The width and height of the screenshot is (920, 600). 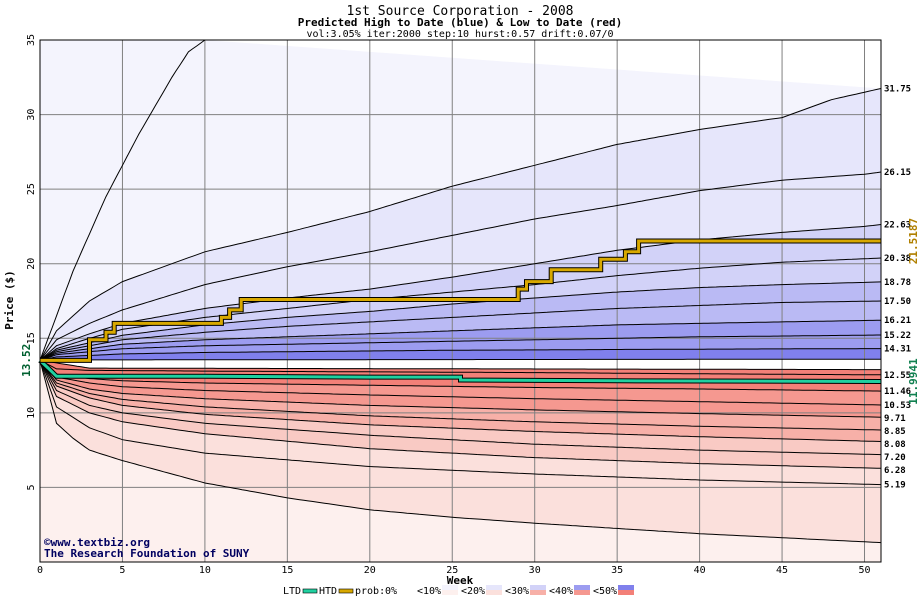 I want to click on band-value-label: 16.21, so click(x=897, y=321).